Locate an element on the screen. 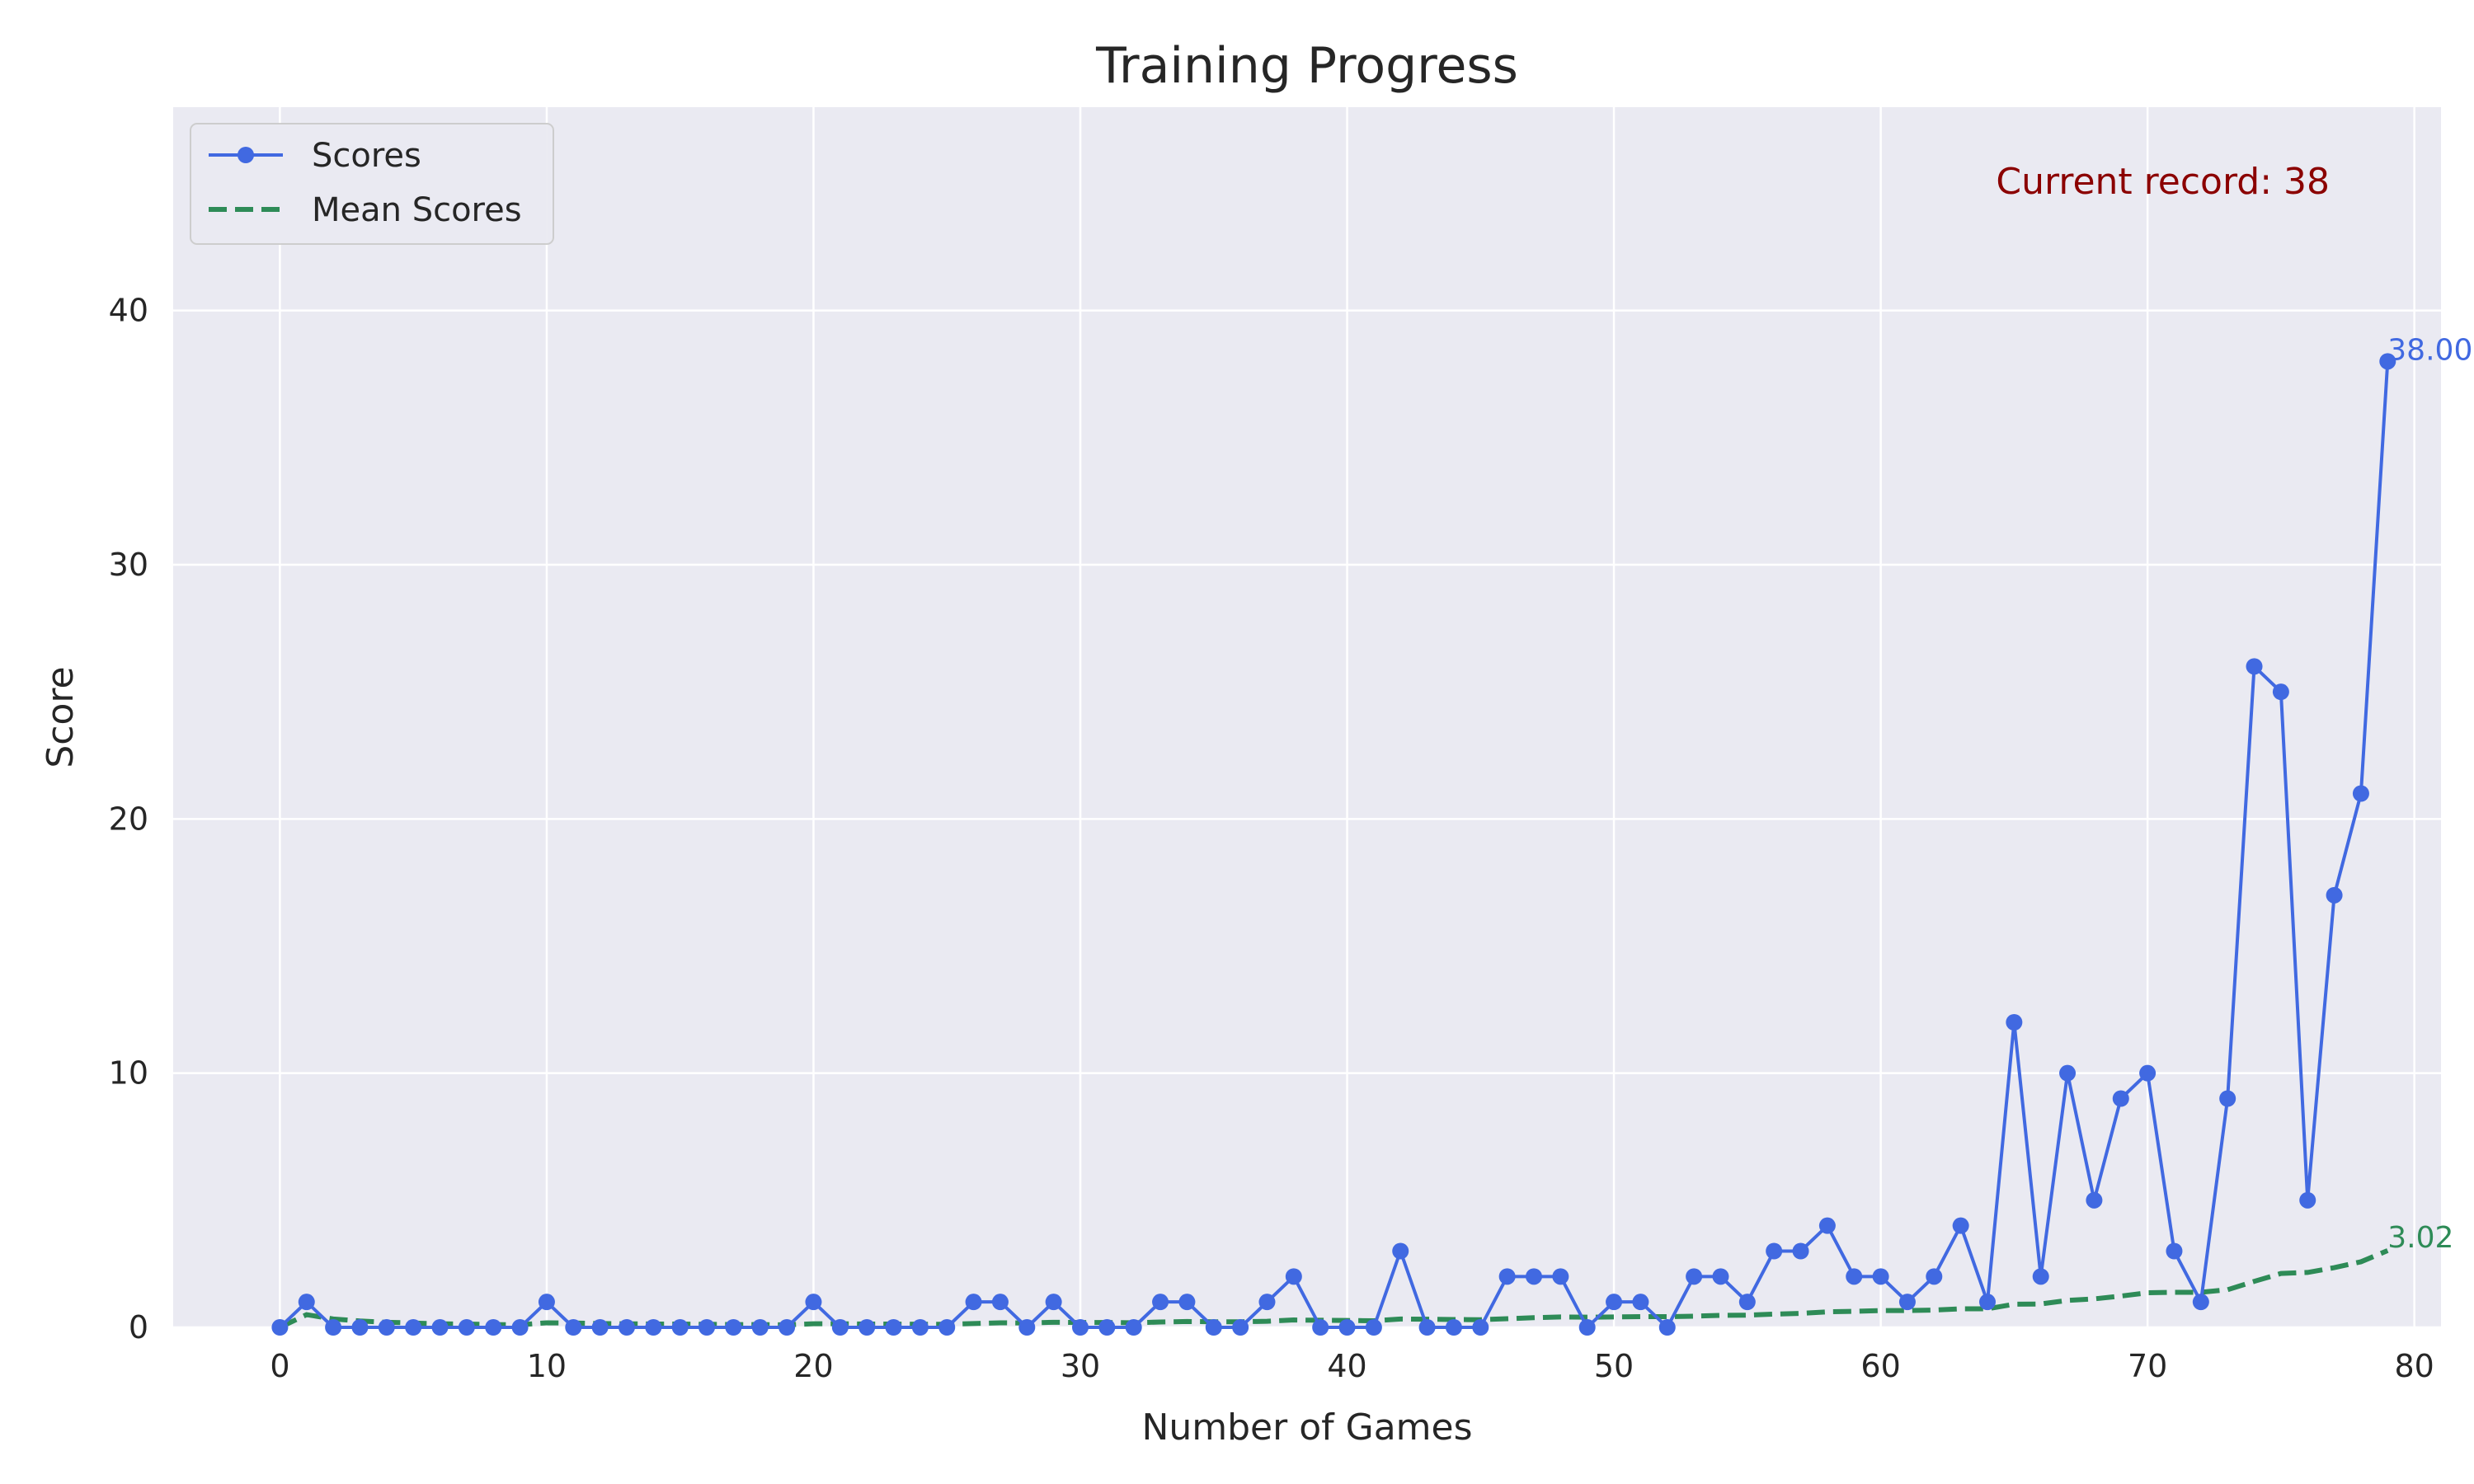 The width and height of the screenshot is (2474, 1484). y-tick-label: 20 is located at coordinates (128, 819).